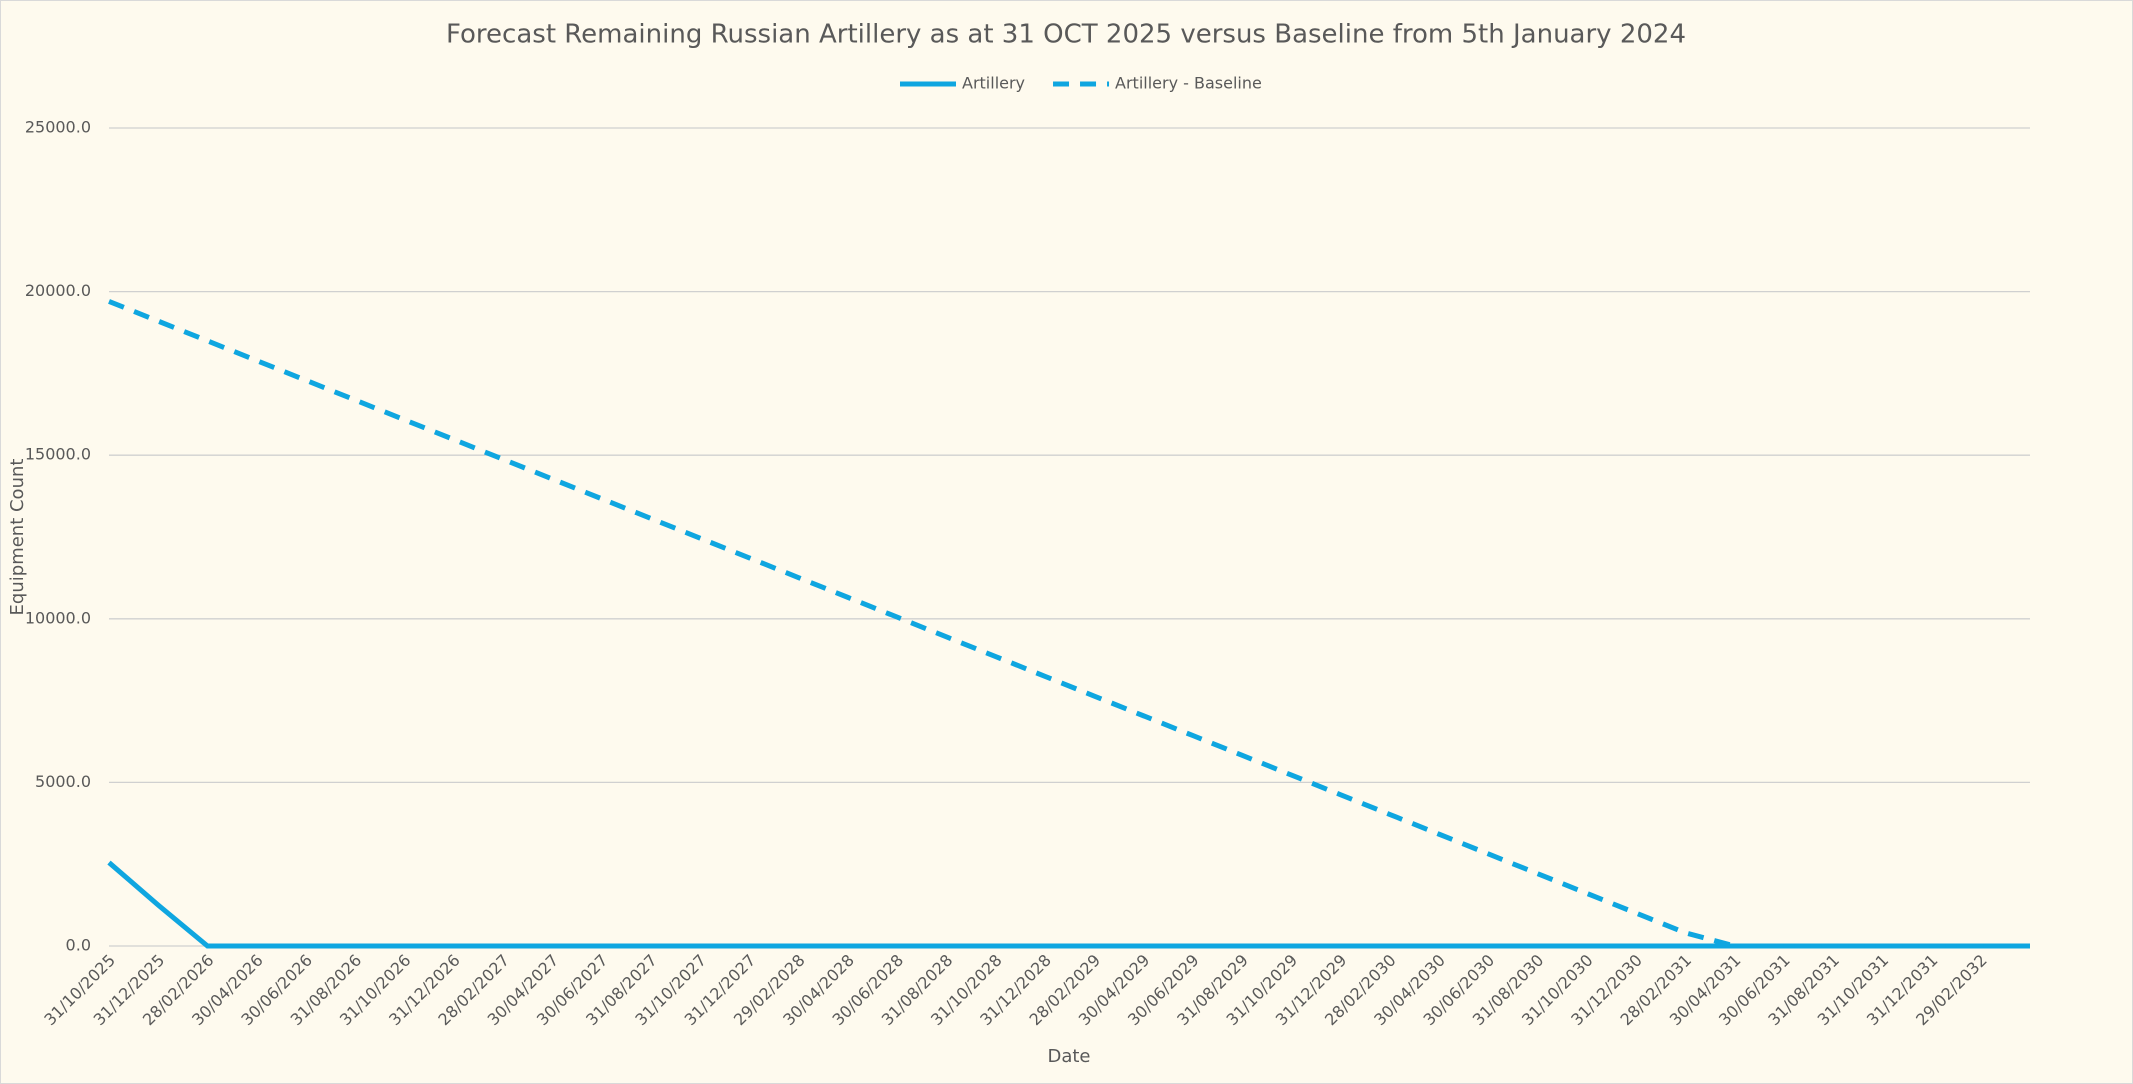  What do you see at coordinates (58, 127) in the screenshot?
I see `y-tick-label: 25000.0` at bounding box center [58, 127].